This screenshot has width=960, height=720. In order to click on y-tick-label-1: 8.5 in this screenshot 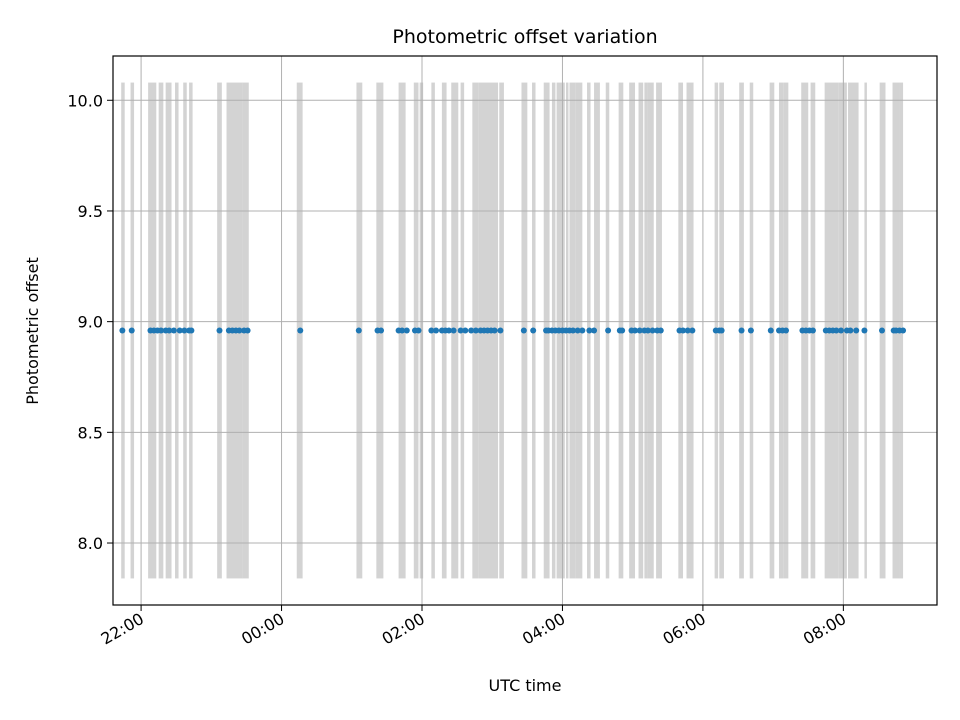, I will do `click(90, 432)`.